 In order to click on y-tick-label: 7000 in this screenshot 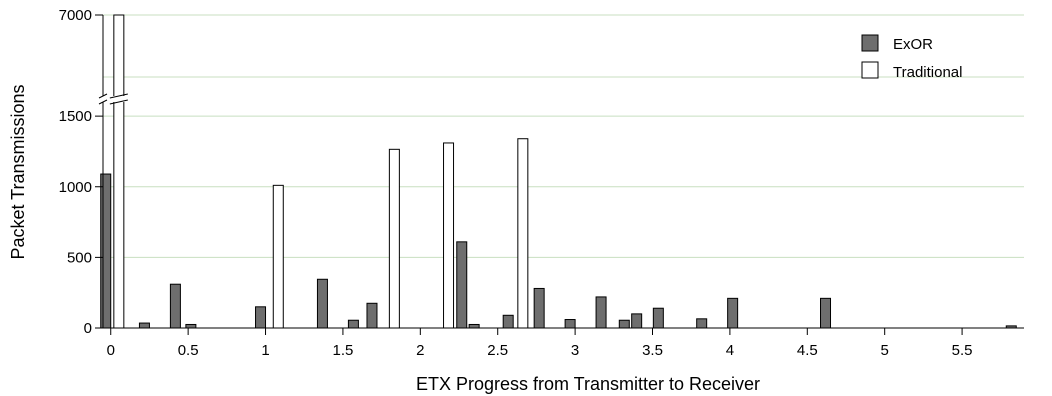, I will do `click(75, 15)`.